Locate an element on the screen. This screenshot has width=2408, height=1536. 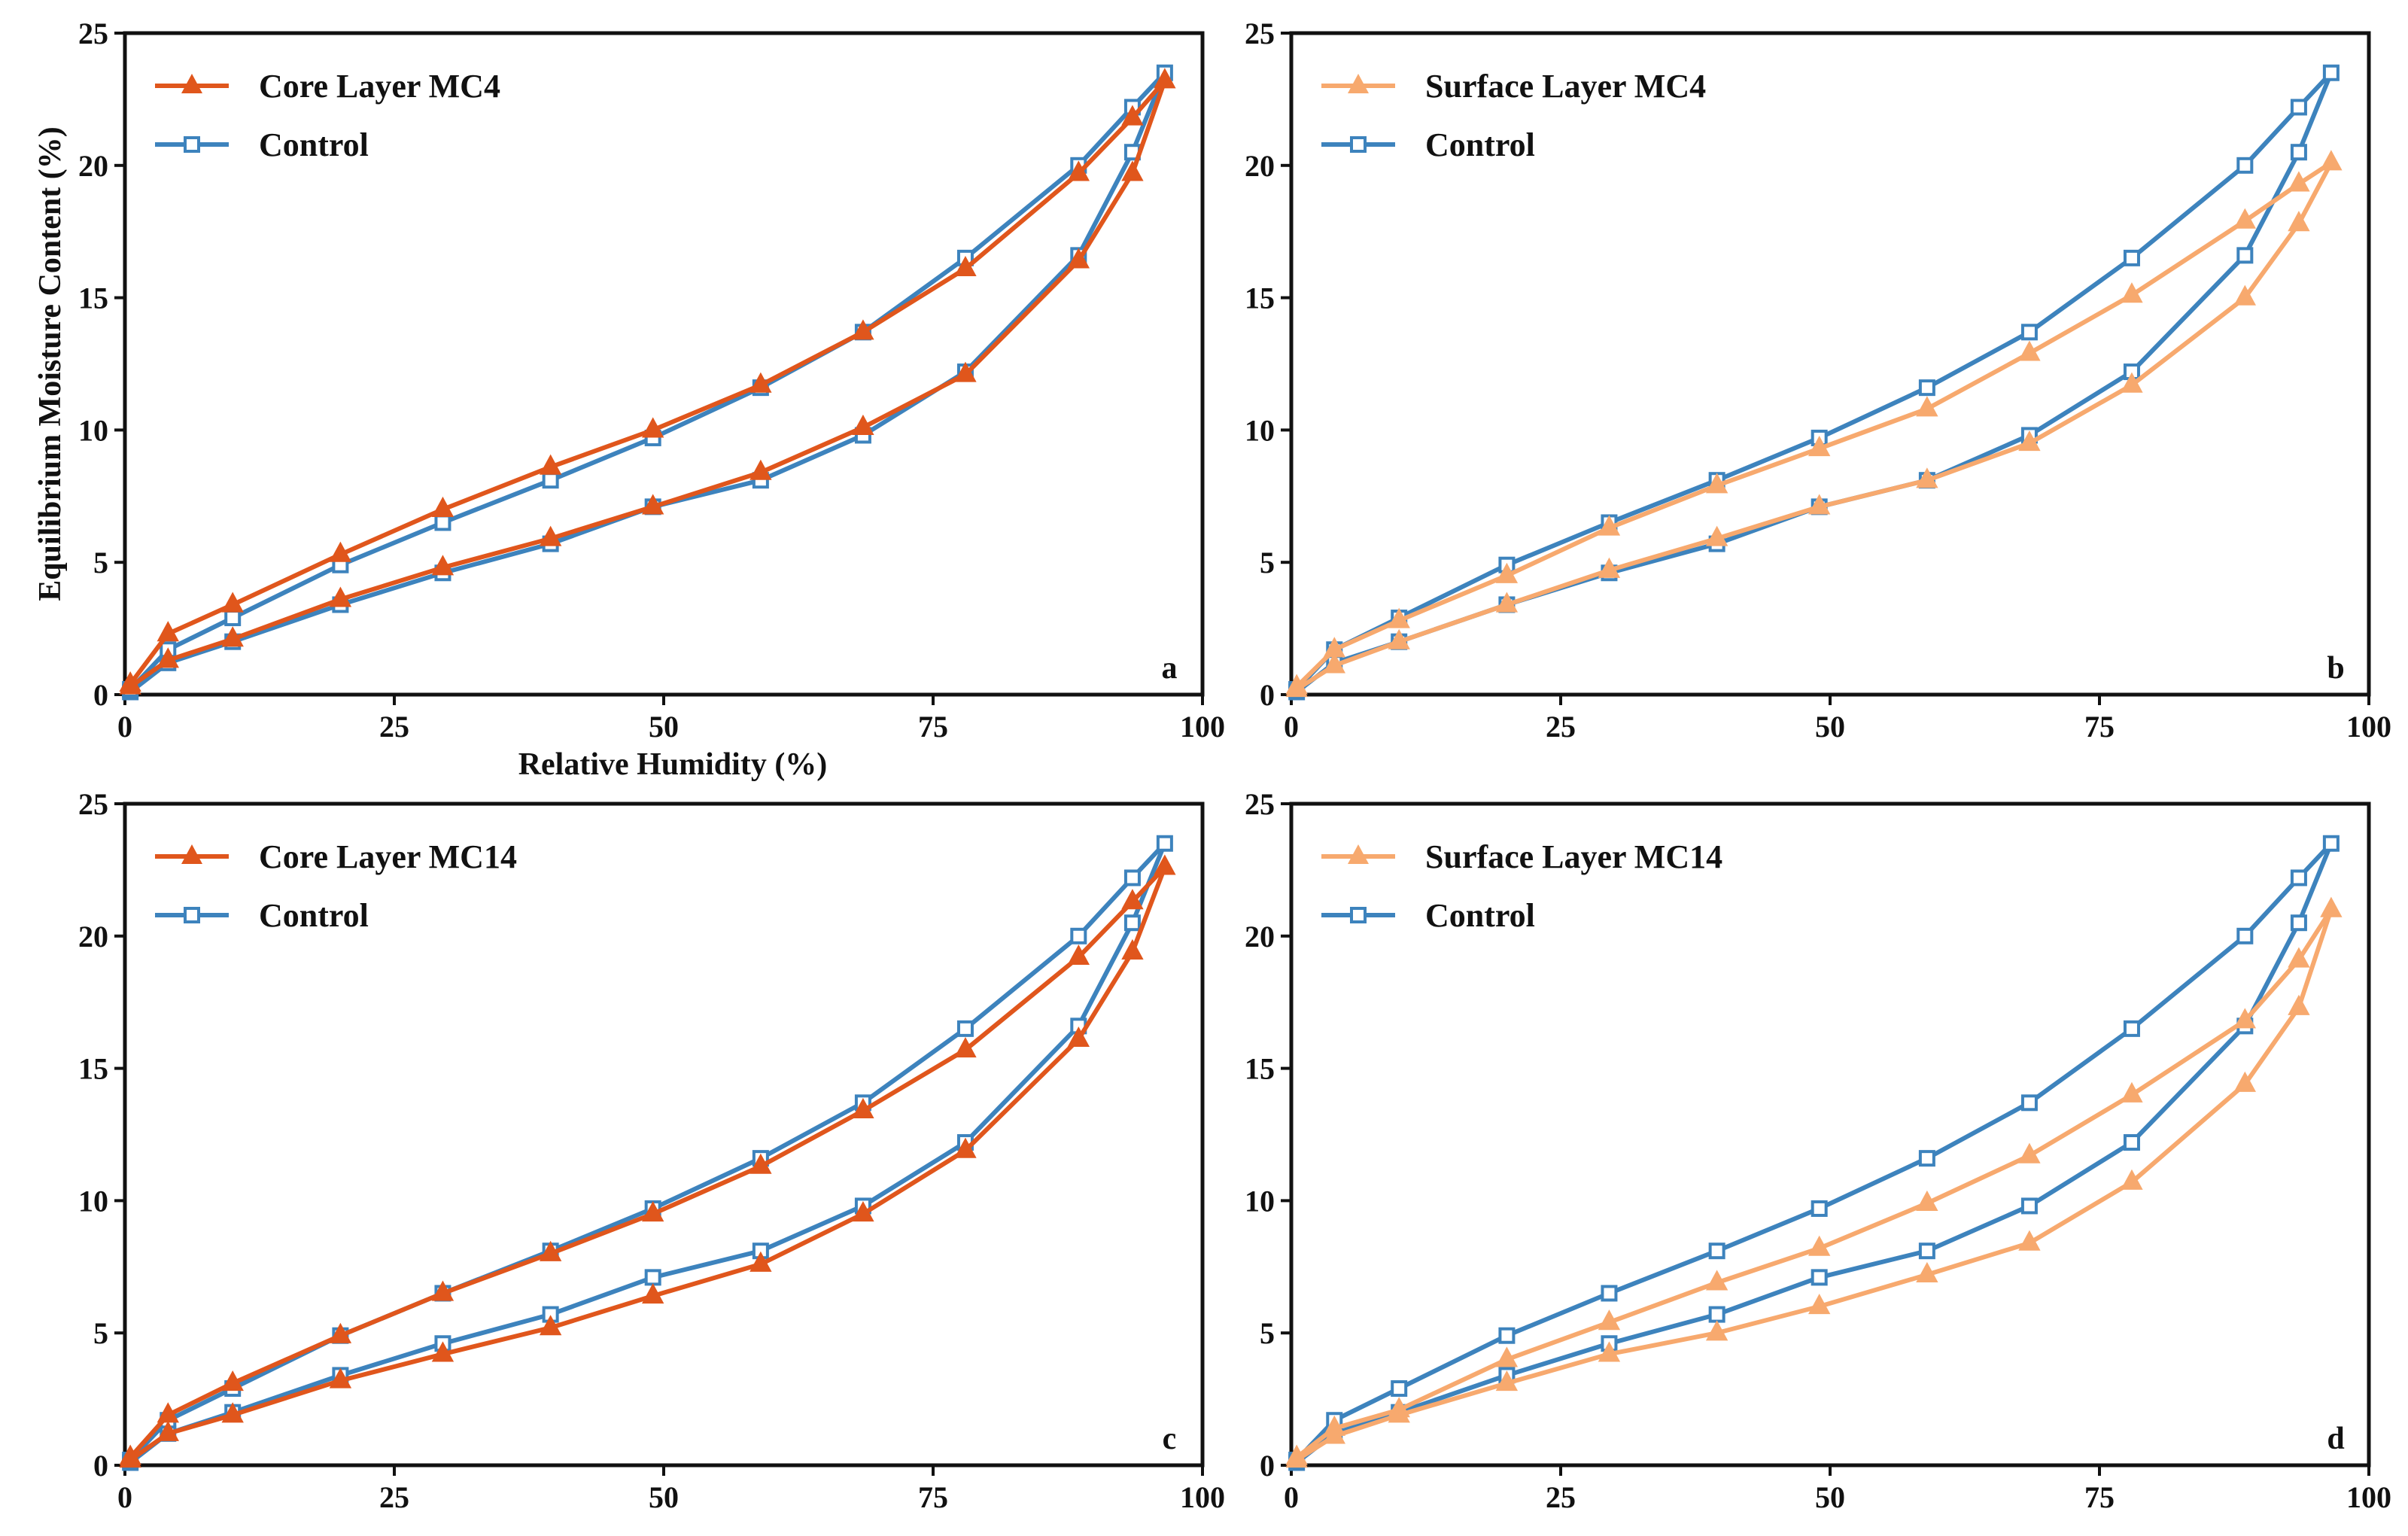
x-tick-label: 25 is located at coordinates (1561, 1497).